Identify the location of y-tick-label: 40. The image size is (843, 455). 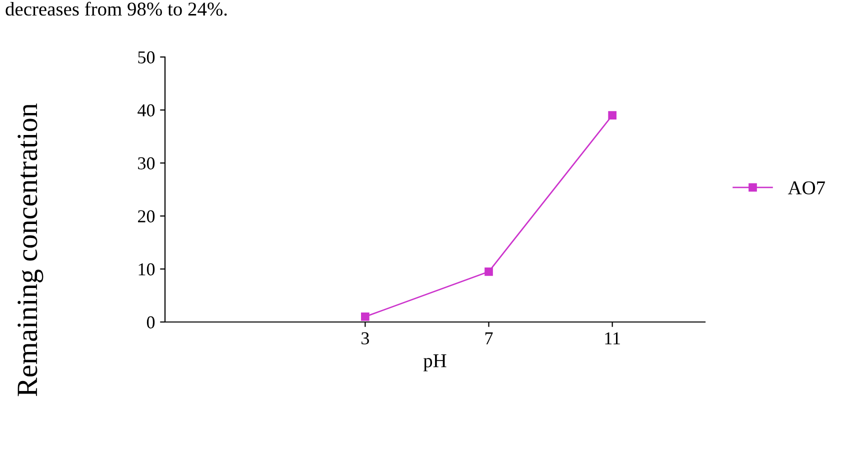
(146, 110).